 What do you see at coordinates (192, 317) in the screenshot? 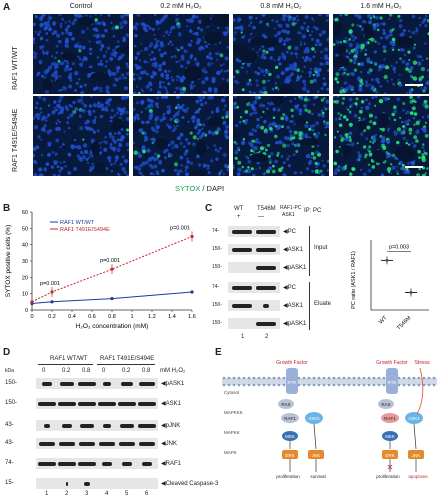
I see `x-tick-label: 1.6` at bounding box center [192, 317].